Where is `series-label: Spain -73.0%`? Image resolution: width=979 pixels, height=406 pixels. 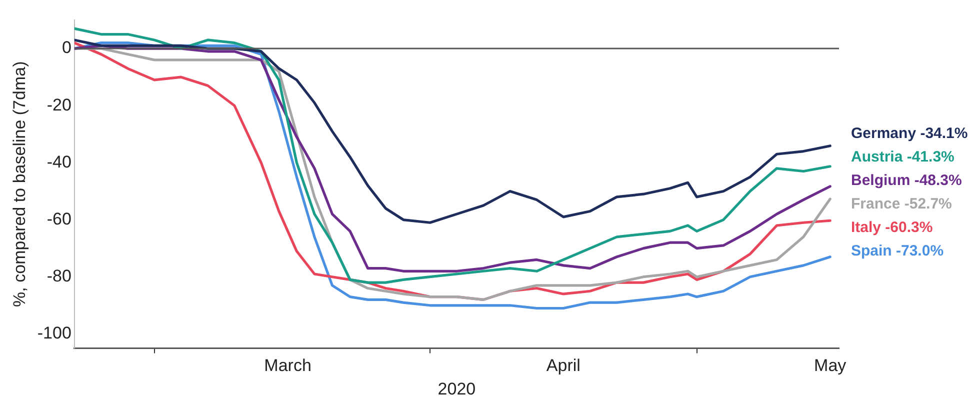 series-label: Spain -73.0% is located at coordinates (897, 251).